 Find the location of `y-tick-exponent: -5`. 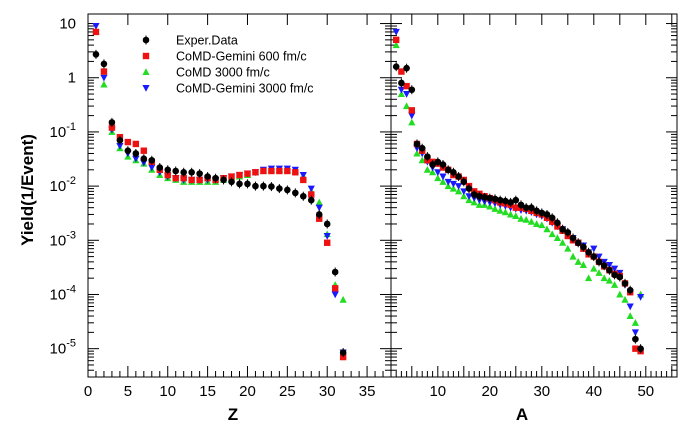

y-tick-exponent: -5 is located at coordinates (71, 344).